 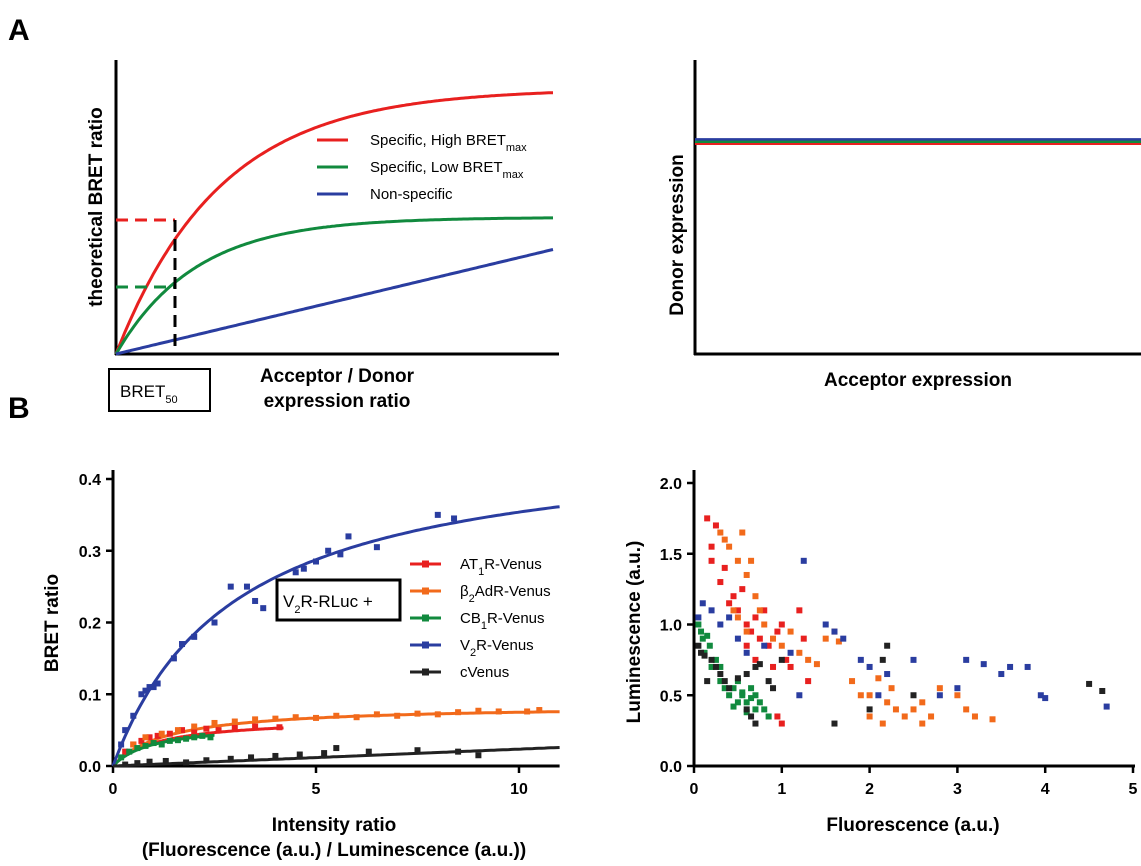 I want to click on y-tick-label: 0.1, so click(x=90, y=695).